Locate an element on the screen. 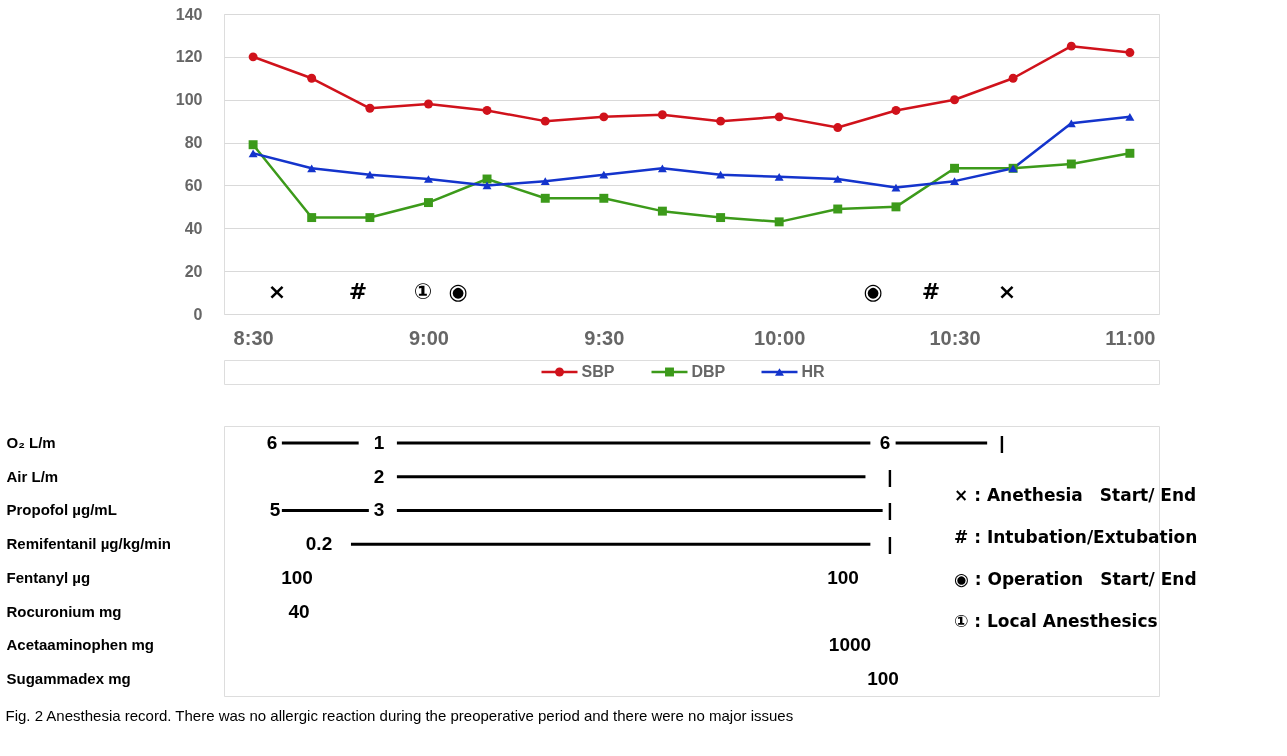 This screenshot has width=1287, height=756. y-tick-label: Fentanyl µg is located at coordinates (48, 577).